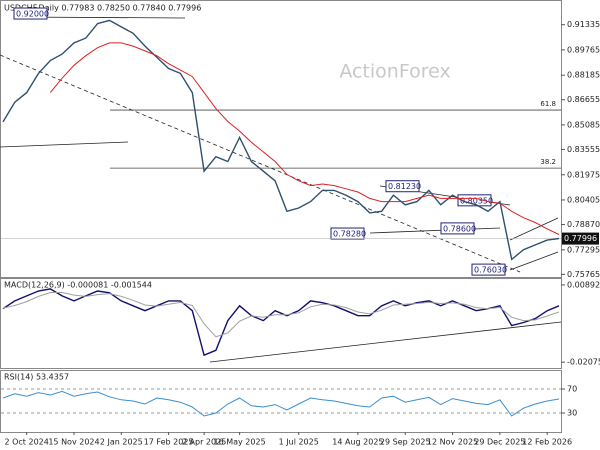 The width and height of the screenshot is (600, 450). What do you see at coordinates (548, 162) in the screenshot?
I see `fib-label: 38.2` at bounding box center [548, 162].